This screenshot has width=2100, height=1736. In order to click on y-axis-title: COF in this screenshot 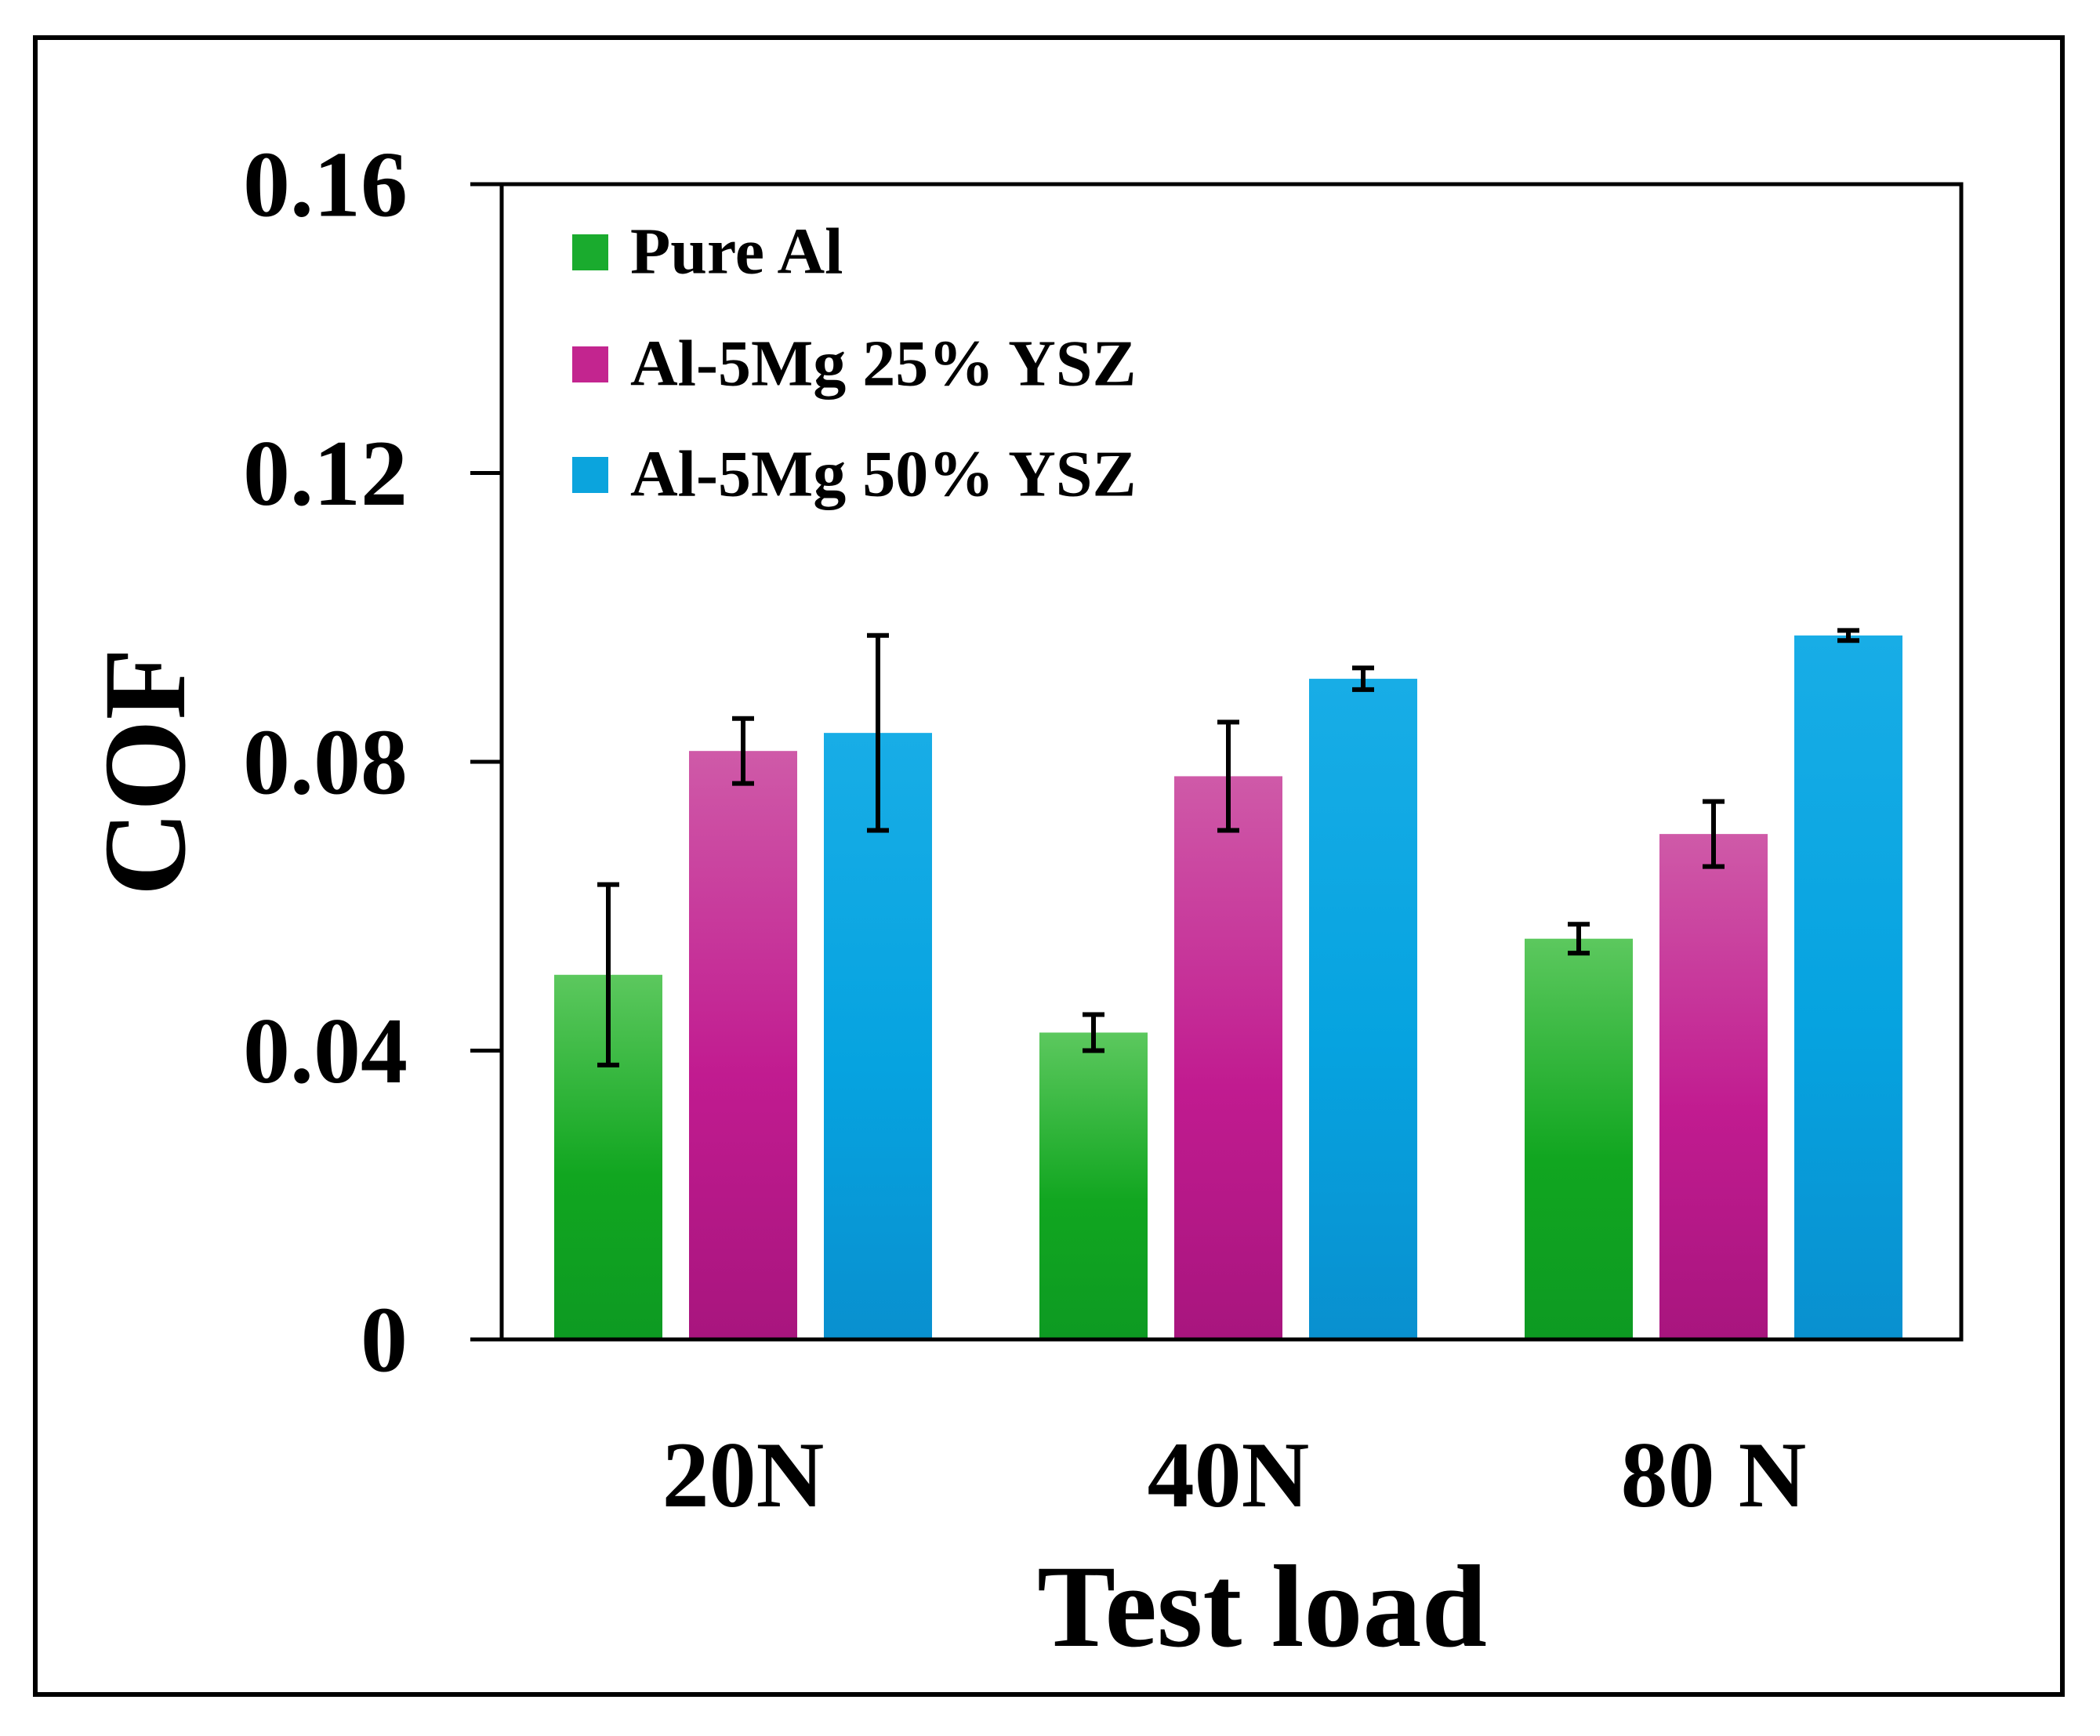, I will do `click(145, 772)`.